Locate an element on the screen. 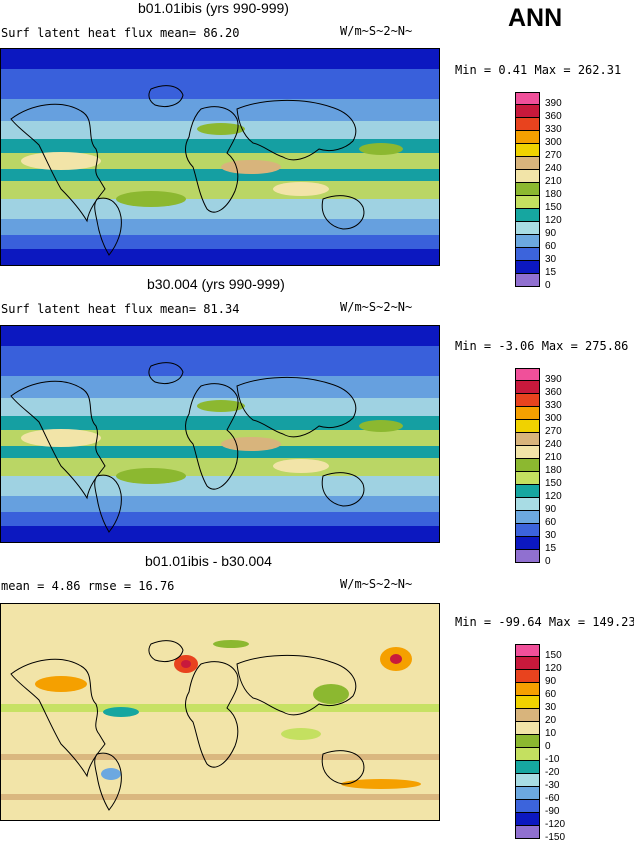  legend-label: -20 is located at coordinates (552, 772).